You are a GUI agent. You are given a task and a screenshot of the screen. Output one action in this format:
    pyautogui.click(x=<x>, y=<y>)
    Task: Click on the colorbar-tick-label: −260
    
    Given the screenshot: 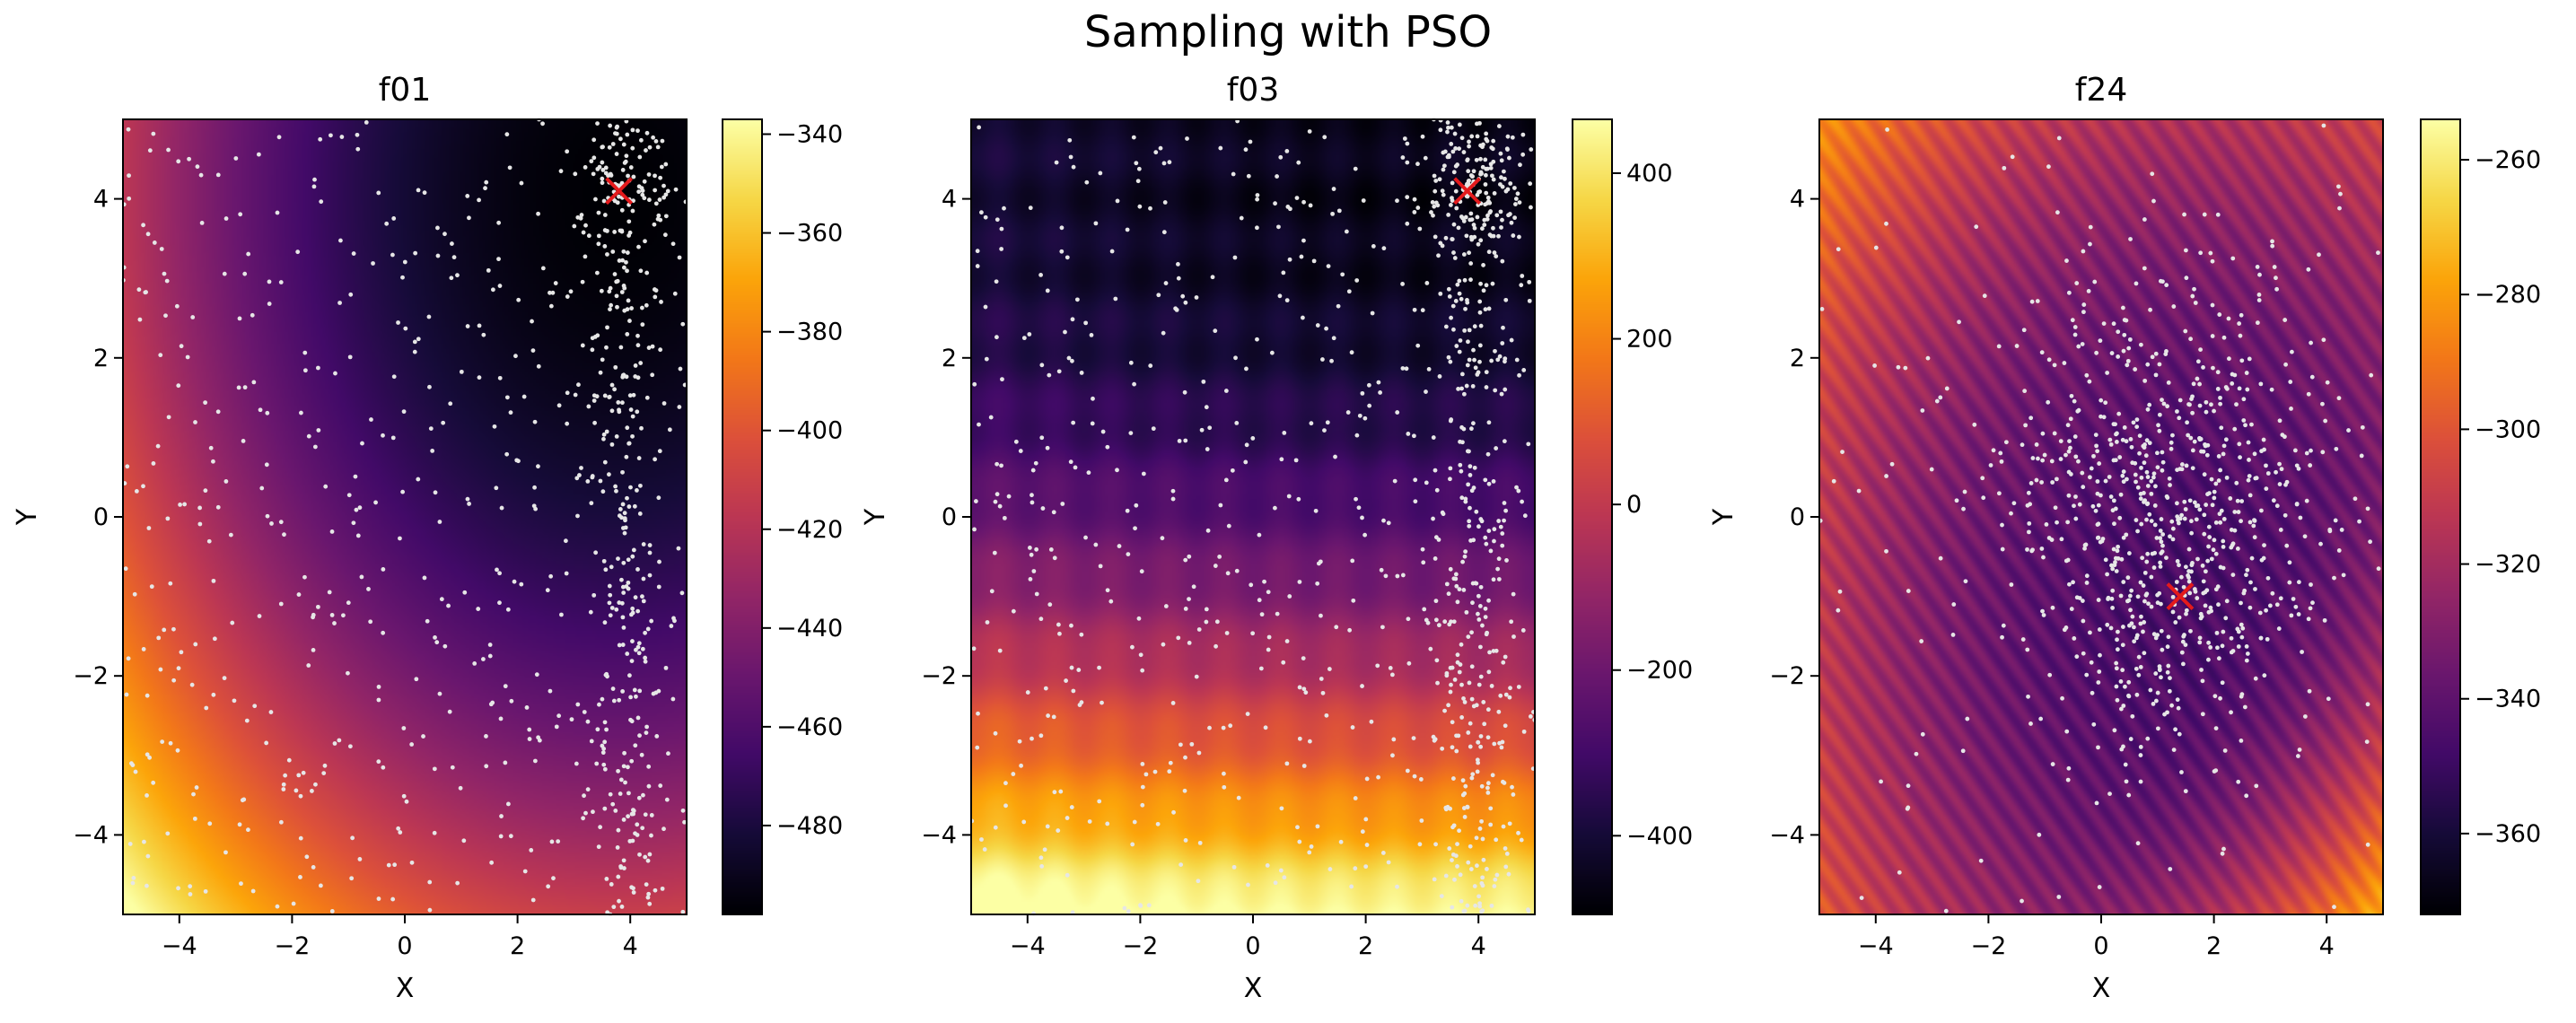 What is the action you would take?
    pyautogui.click(x=2508, y=160)
    